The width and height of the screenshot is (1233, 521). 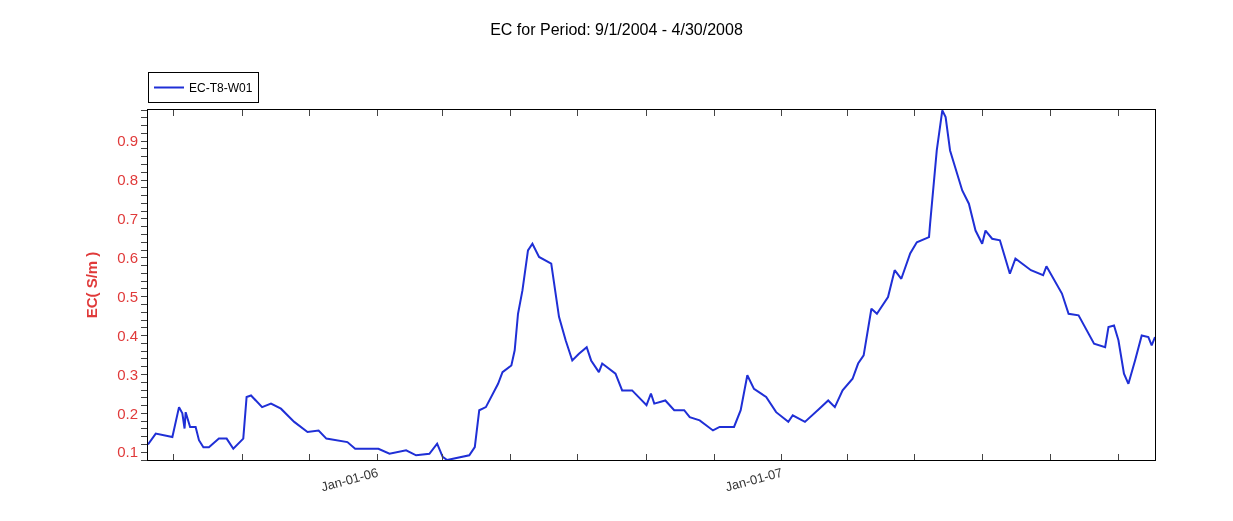 What do you see at coordinates (127, 335) in the screenshot?
I see `y-tick-label: 0.4` at bounding box center [127, 335].